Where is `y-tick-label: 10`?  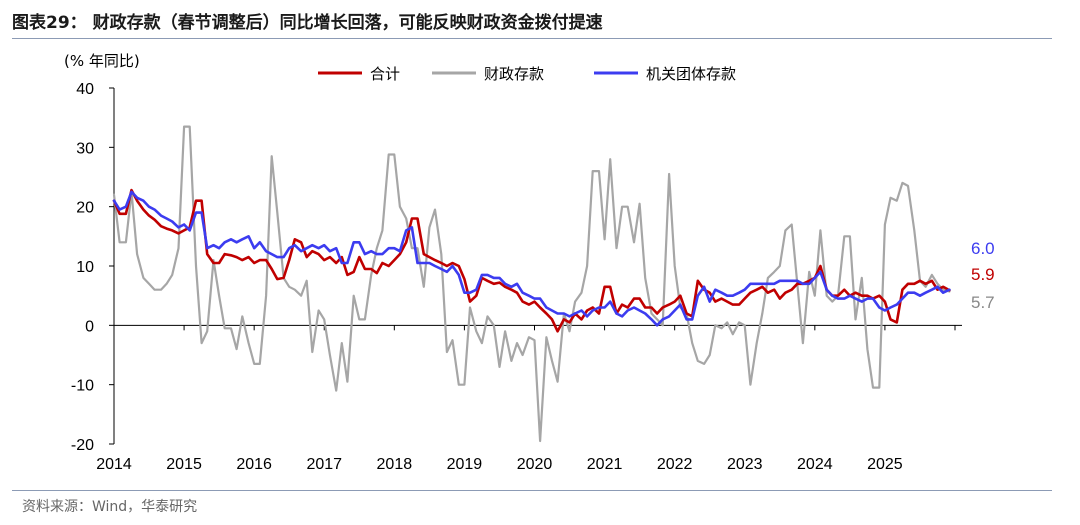 y-tick-label: 10 is located at coordinates (85, 267).